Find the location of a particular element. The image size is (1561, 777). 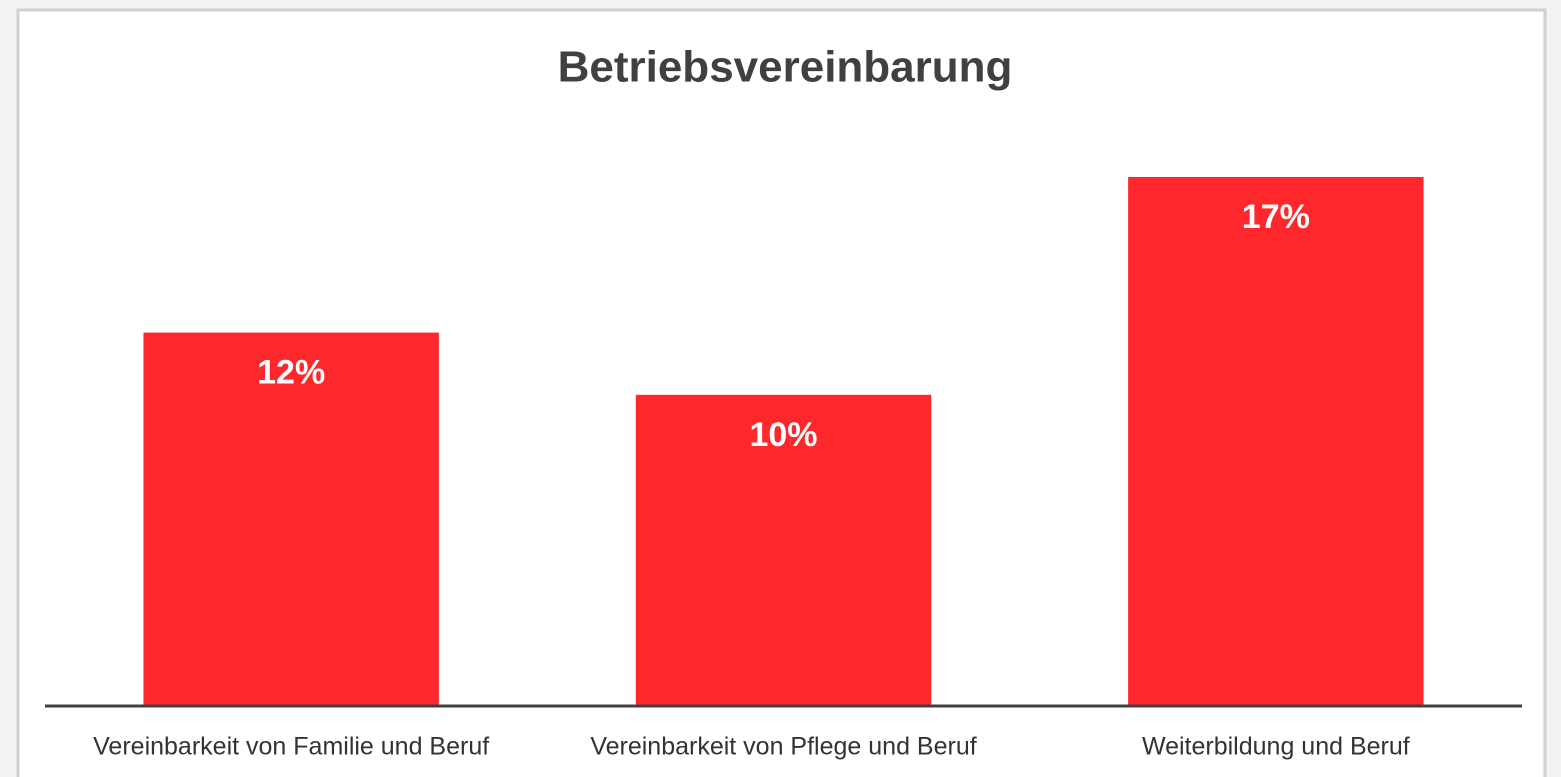

x-tick-label: Vereinbarkeit von Familie und Beruf is located at coordinates (291, 747).